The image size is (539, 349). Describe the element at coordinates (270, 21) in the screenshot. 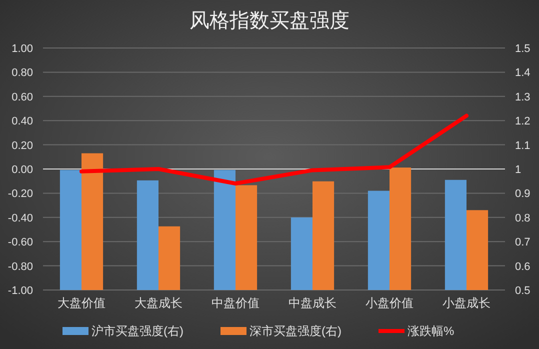

I see `chart-title: 风格指数买盘强度` at that location.